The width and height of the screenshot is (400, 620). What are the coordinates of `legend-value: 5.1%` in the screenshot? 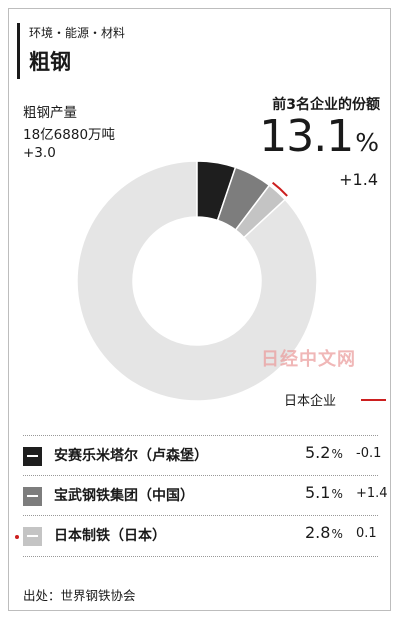 It's located at (324, 492).